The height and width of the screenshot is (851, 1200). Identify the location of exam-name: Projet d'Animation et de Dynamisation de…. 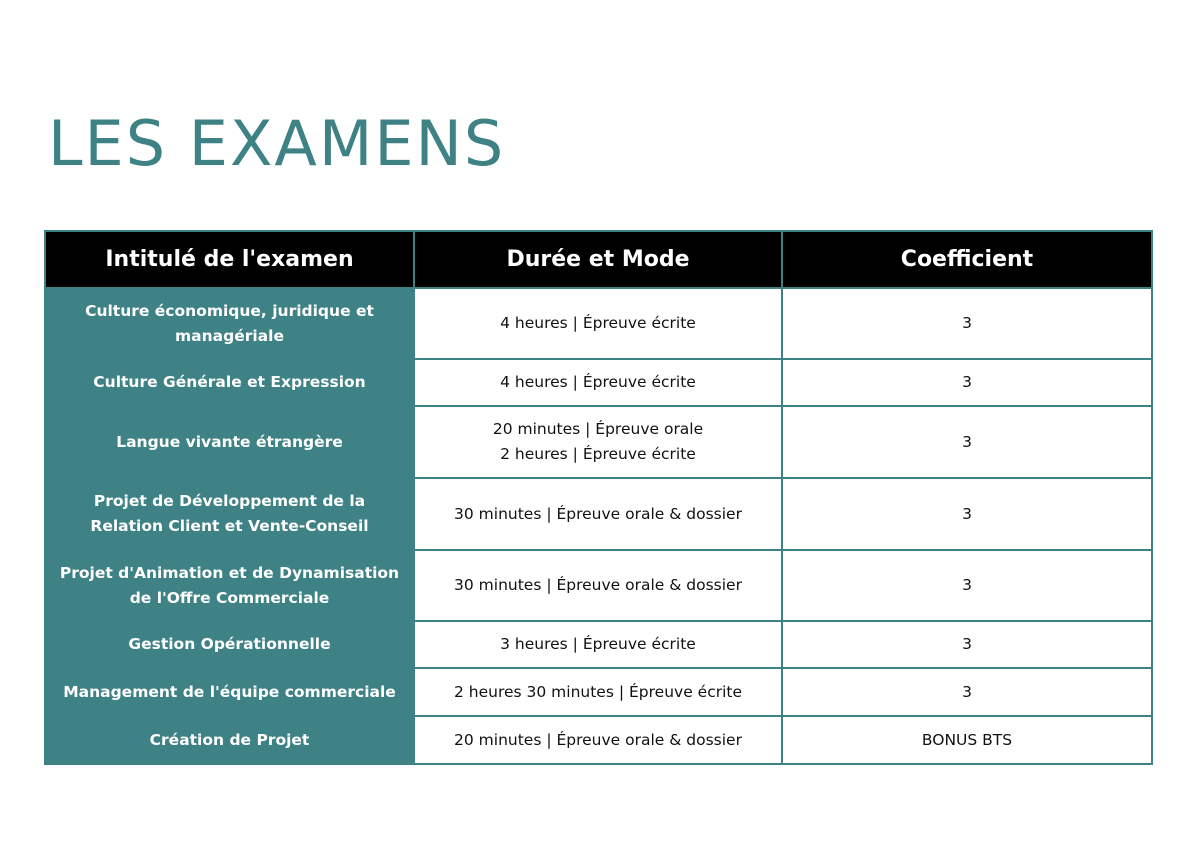
(229, 585).